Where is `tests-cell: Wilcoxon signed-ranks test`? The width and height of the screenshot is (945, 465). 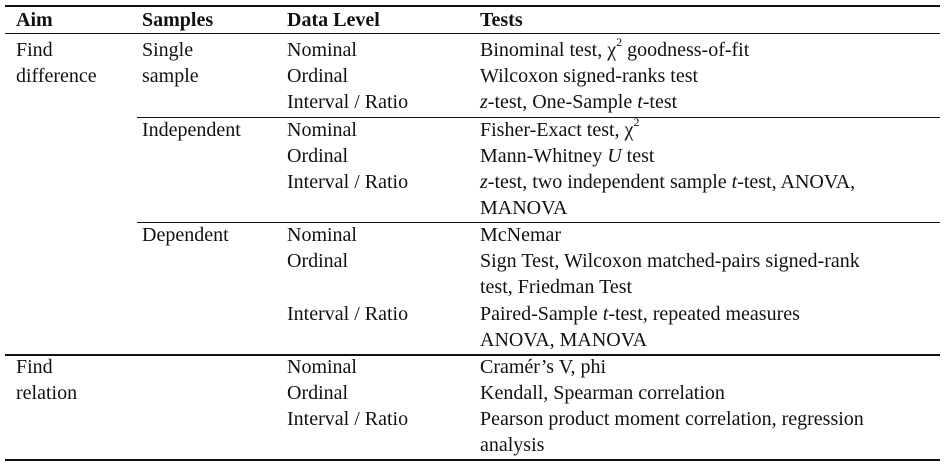 tests-cell: Wilcoxon signed-ranks test is located at coordinates (589, 76).